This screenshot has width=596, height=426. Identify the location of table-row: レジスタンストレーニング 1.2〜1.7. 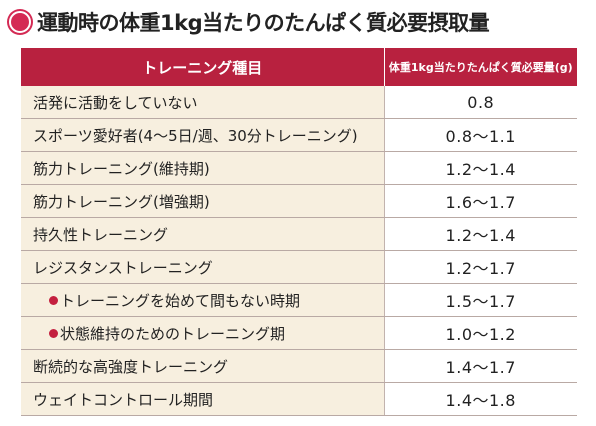
(299, 267).